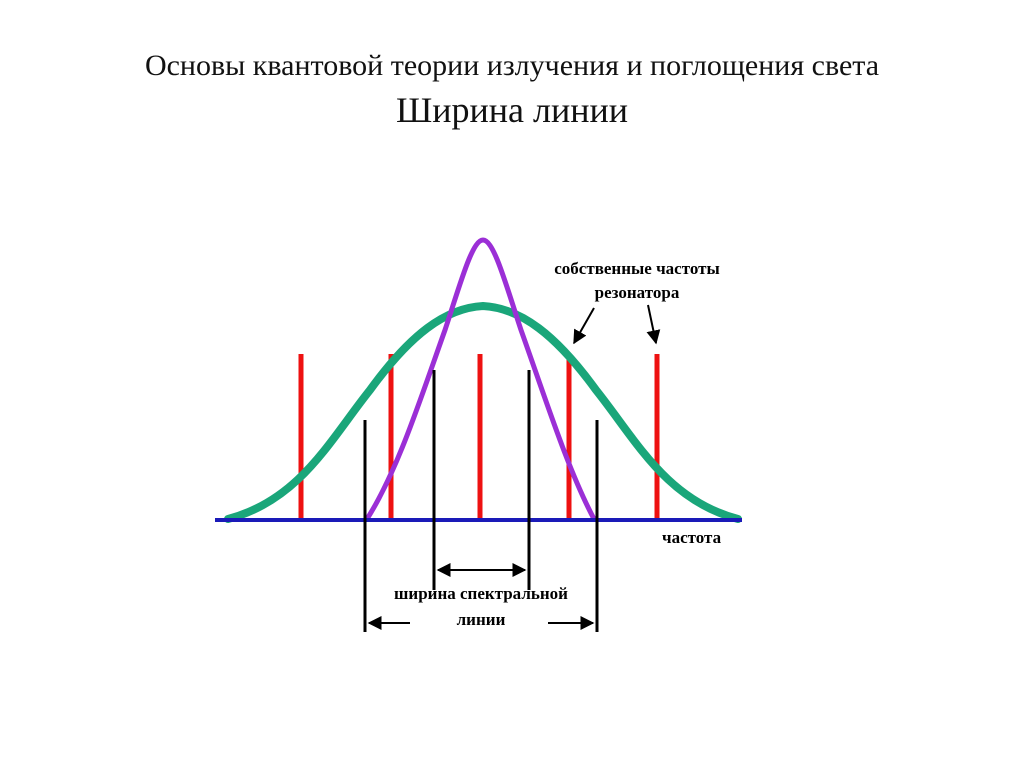  Describe the element at coordinates (481, 619) in the screenshot. I see `width-label-line2: линии` at that location.